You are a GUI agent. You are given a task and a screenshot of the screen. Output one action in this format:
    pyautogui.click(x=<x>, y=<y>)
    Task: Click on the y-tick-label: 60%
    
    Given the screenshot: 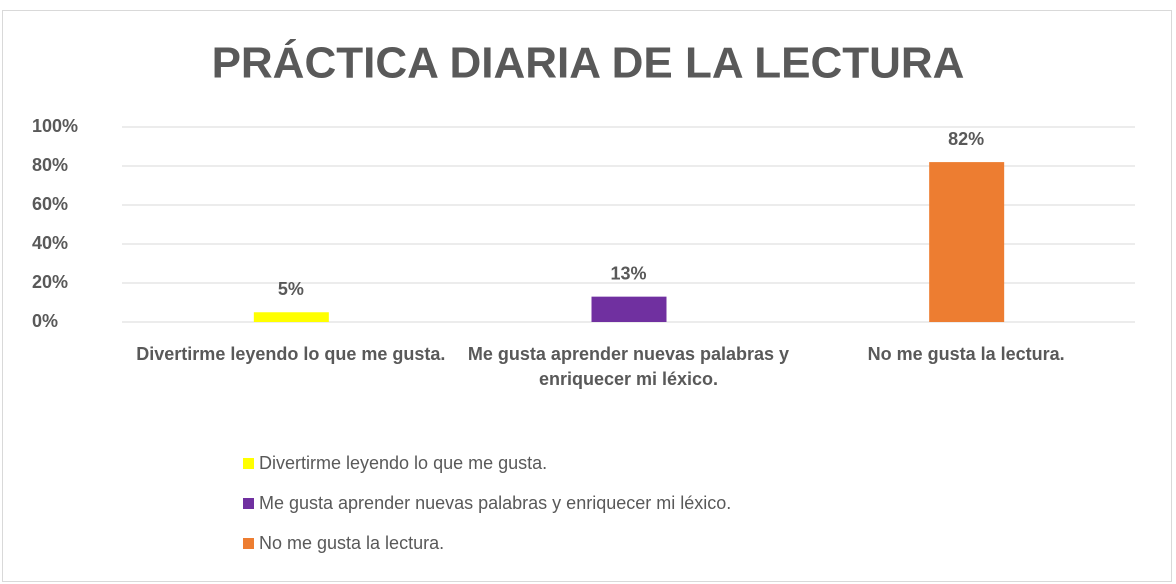 What is the action you would take?
    pyautogui.click(x=50, y=204)
    